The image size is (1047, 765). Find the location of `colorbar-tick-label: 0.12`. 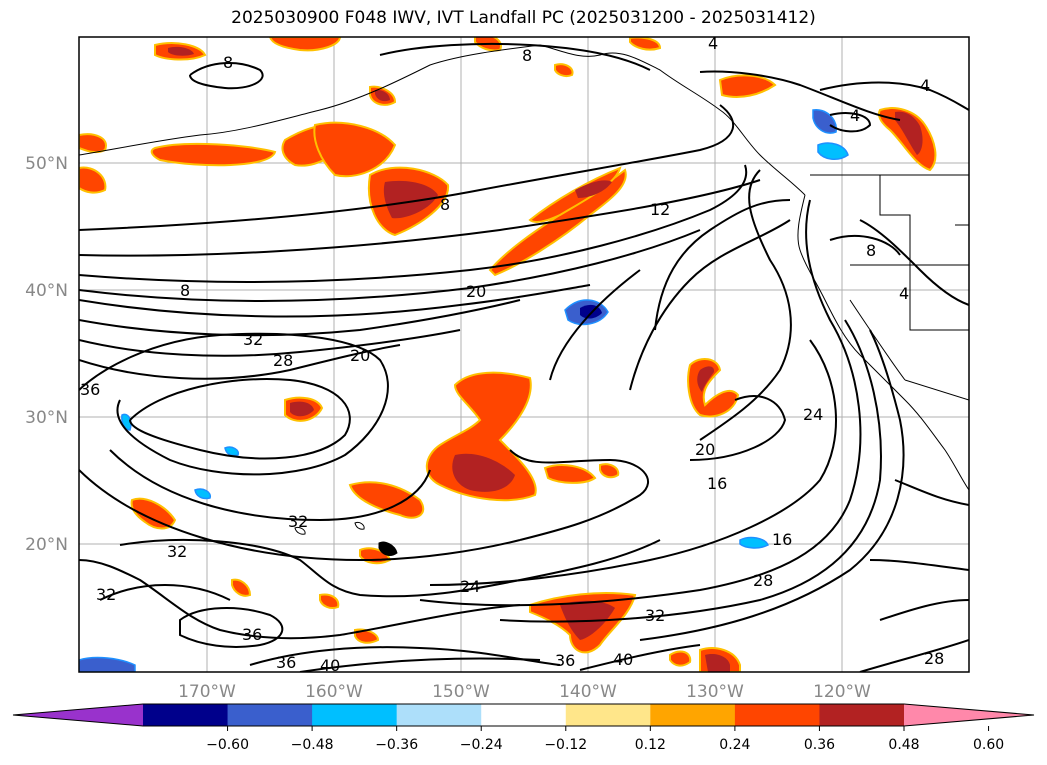

colorbar-tick-label: 0.12 is located at coordinates (650, 745).